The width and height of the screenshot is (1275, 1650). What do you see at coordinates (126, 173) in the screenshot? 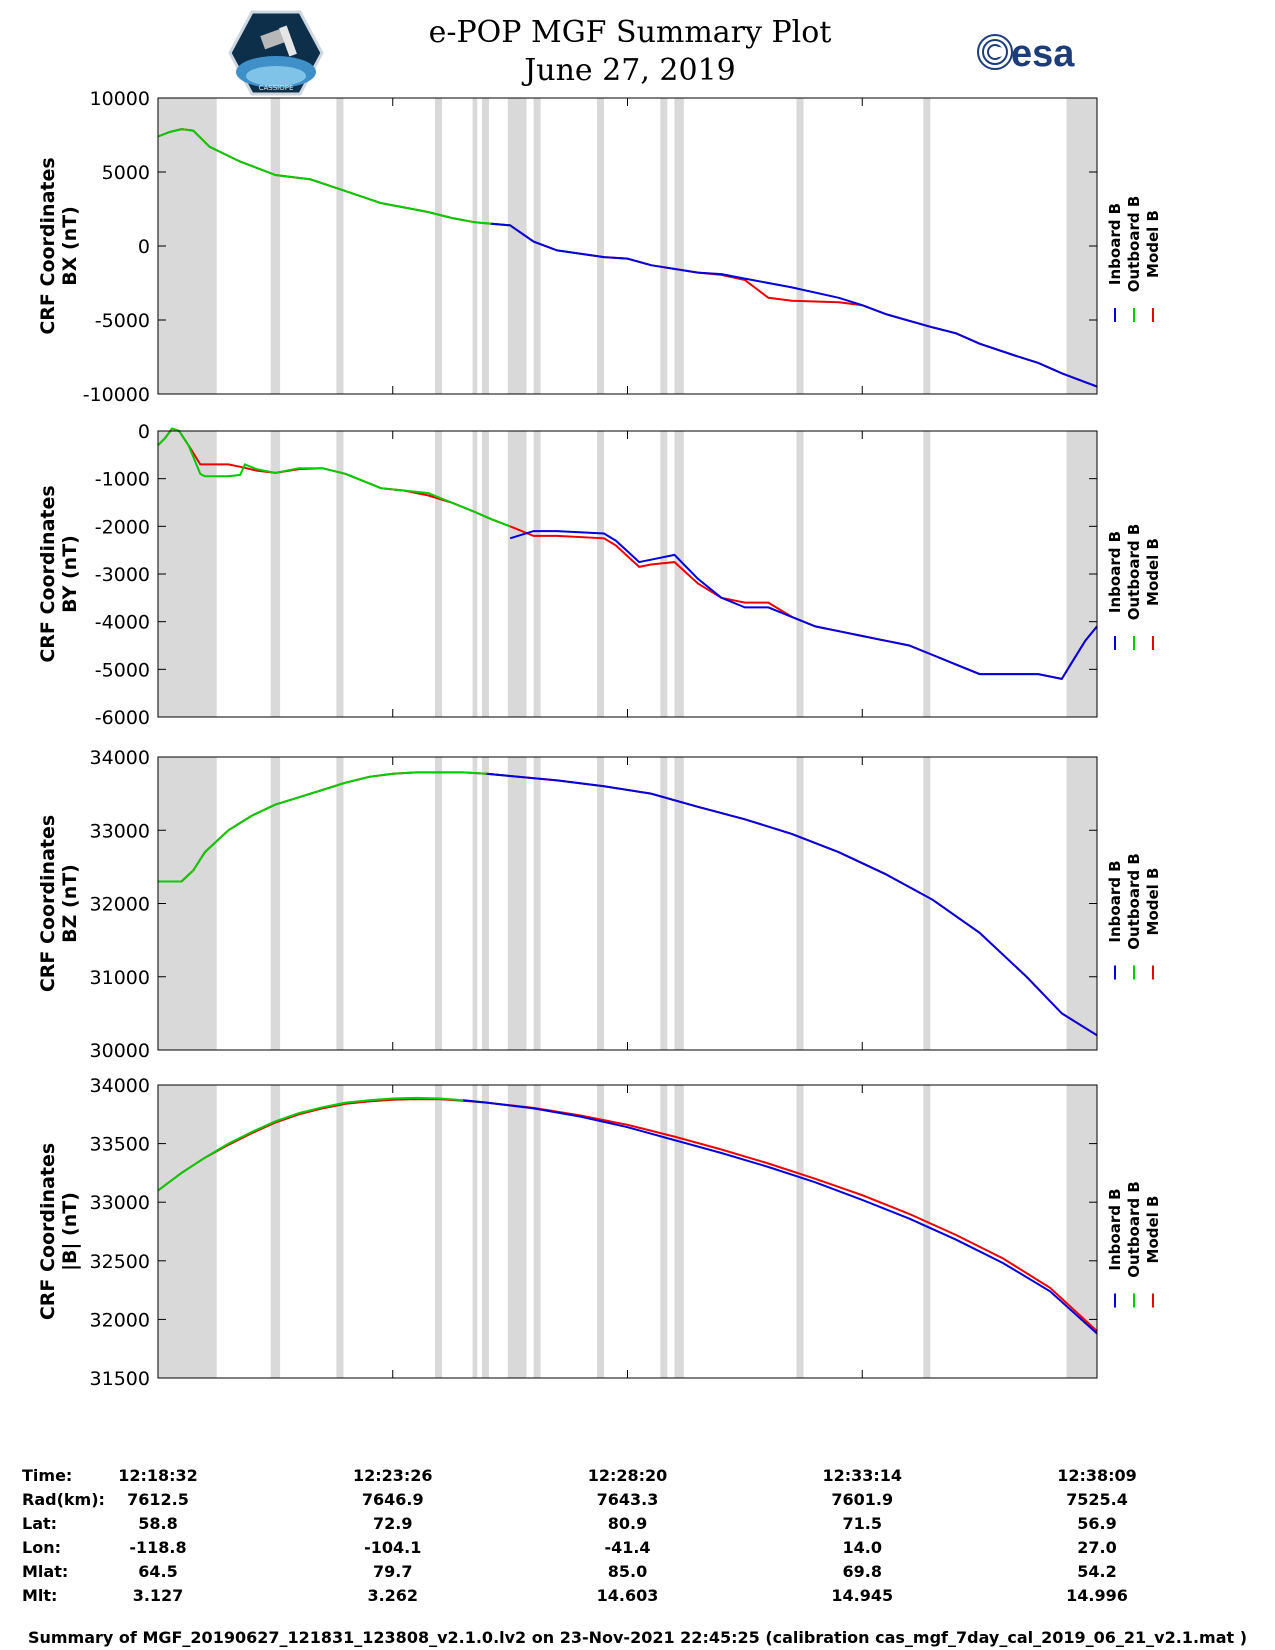
I see `y-tick-label: 5000` at bounding box center [126, 173].